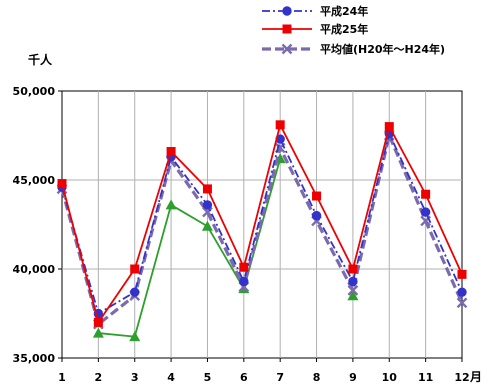 The height and width of the screenshot is (386, 488). What do you see at coordinates (264, 371) in the screenshot?
I see `x-axis-ticks: 1 2 3 4 5 6 7 8 9 10 11 12` at bounding box center [264, 371].